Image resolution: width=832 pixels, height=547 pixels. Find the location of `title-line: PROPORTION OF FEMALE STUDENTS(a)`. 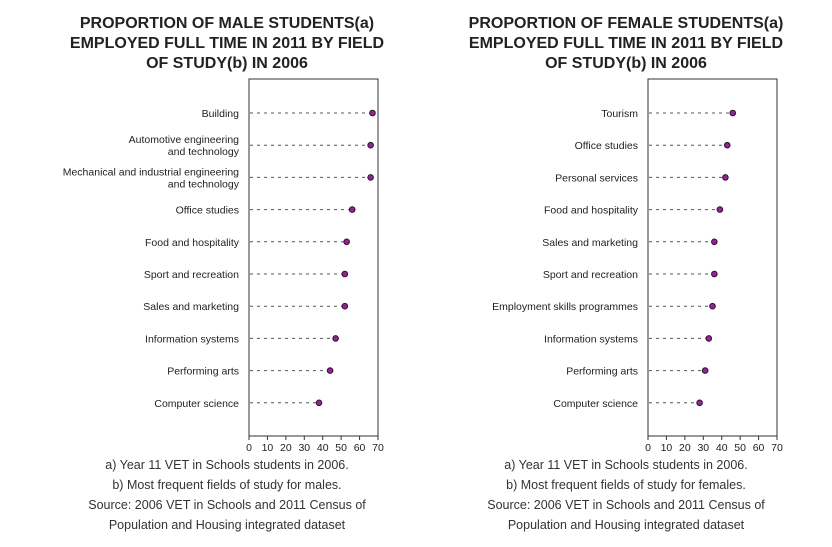

title-line: PROPORTION OF FEMALE STUDENTS(a) is located at coordinates (626, 23).